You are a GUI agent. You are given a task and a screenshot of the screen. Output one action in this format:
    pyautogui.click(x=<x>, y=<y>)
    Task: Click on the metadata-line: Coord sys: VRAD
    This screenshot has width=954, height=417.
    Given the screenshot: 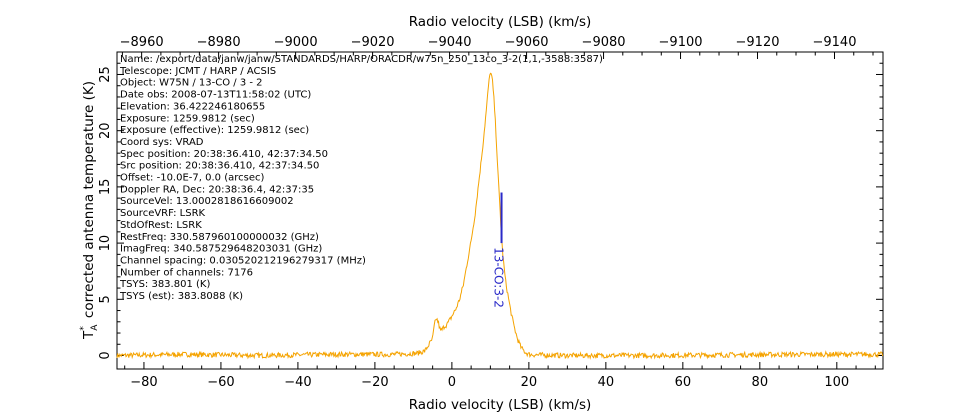 What is the action you would take?
    pyautogui.click(x=162, y=142)
    